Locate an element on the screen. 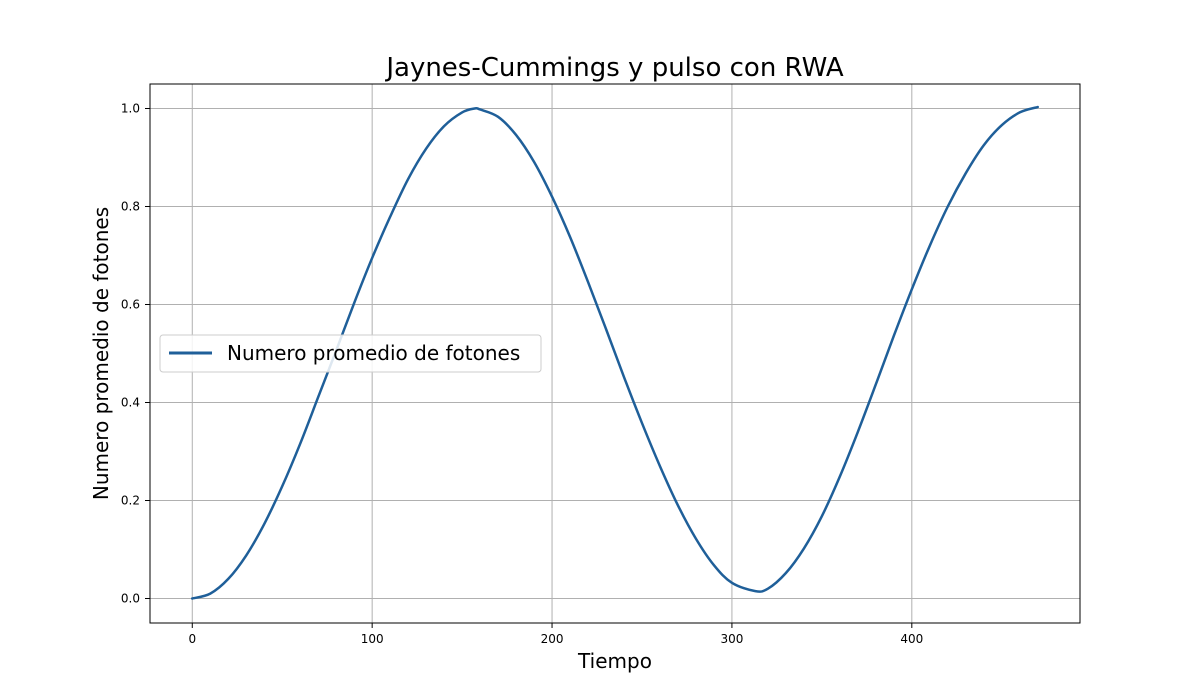 The height and width of the screenshot is (700, 1200). x-tick-label: 0 is located at coordinates (192, 639).